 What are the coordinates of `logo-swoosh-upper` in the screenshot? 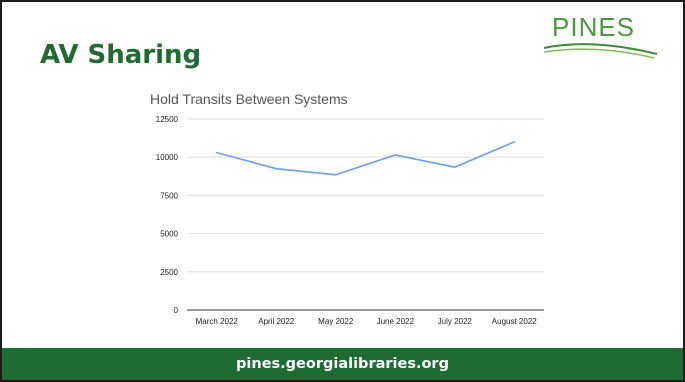 It's located at (600, 49).